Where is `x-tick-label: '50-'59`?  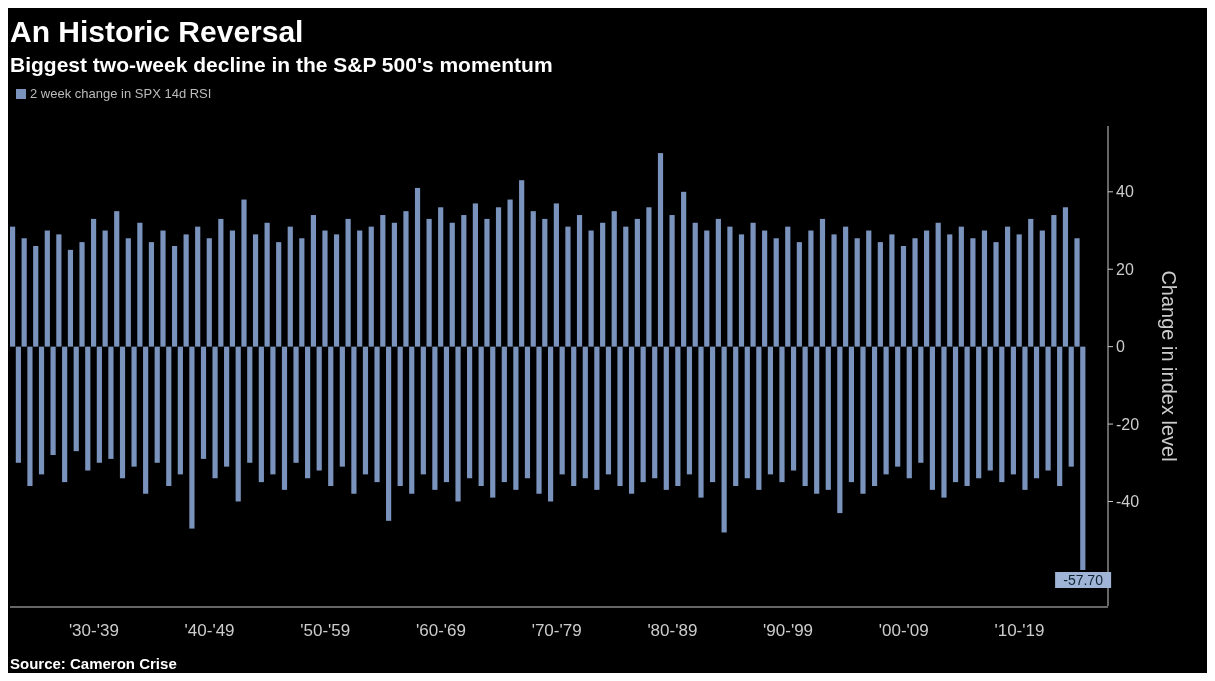
x-tick-label: '50-'59 is located at coordinates (325, 630).